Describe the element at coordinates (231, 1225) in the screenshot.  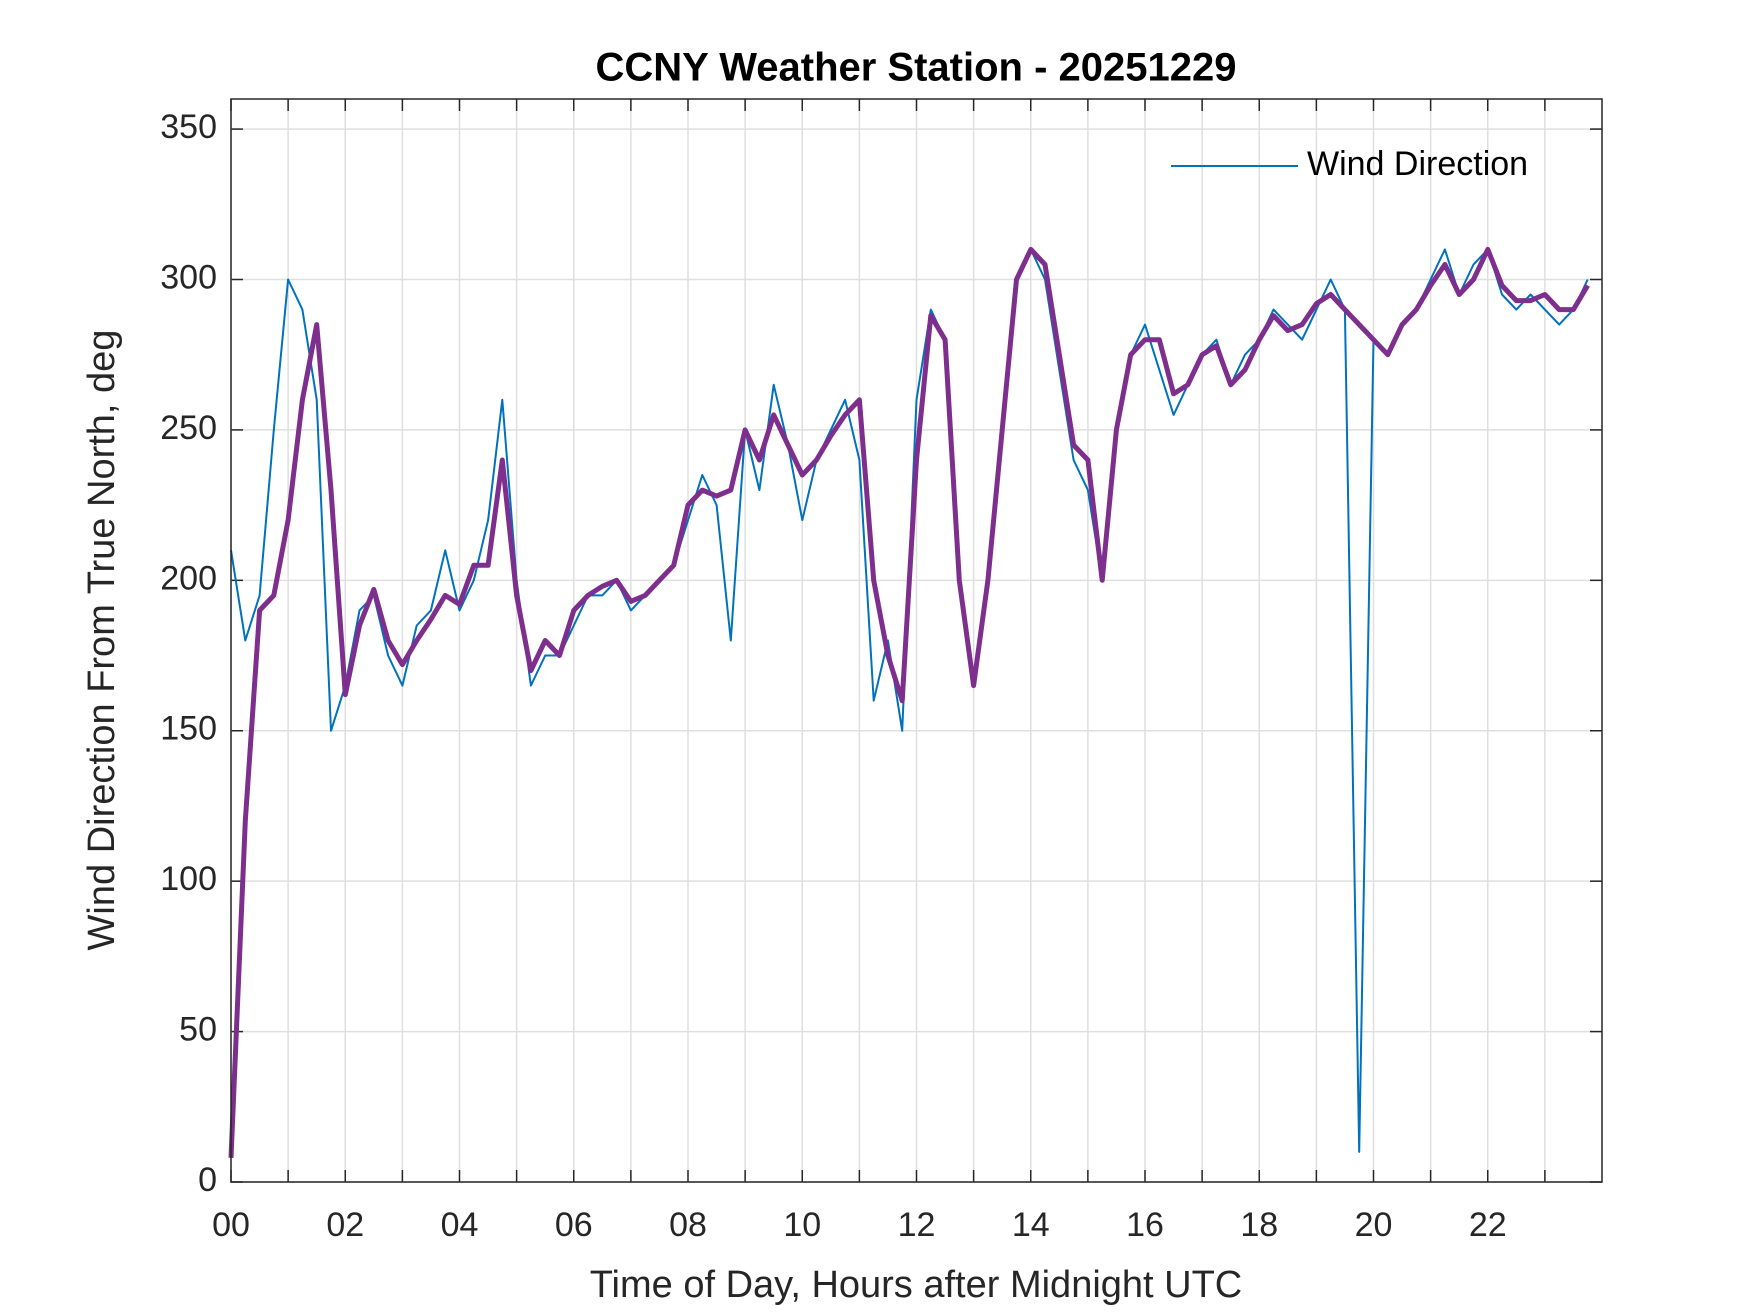
I see `x-tick-label: 00` at that location.